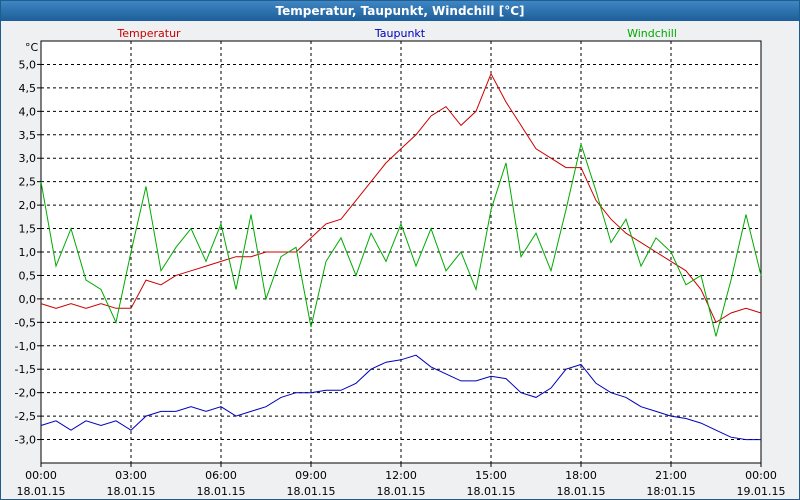 Image resolution: width=800 pixels, height=500 pixels. I want to click on y-tick-label: -1,0, so click(25, 346).